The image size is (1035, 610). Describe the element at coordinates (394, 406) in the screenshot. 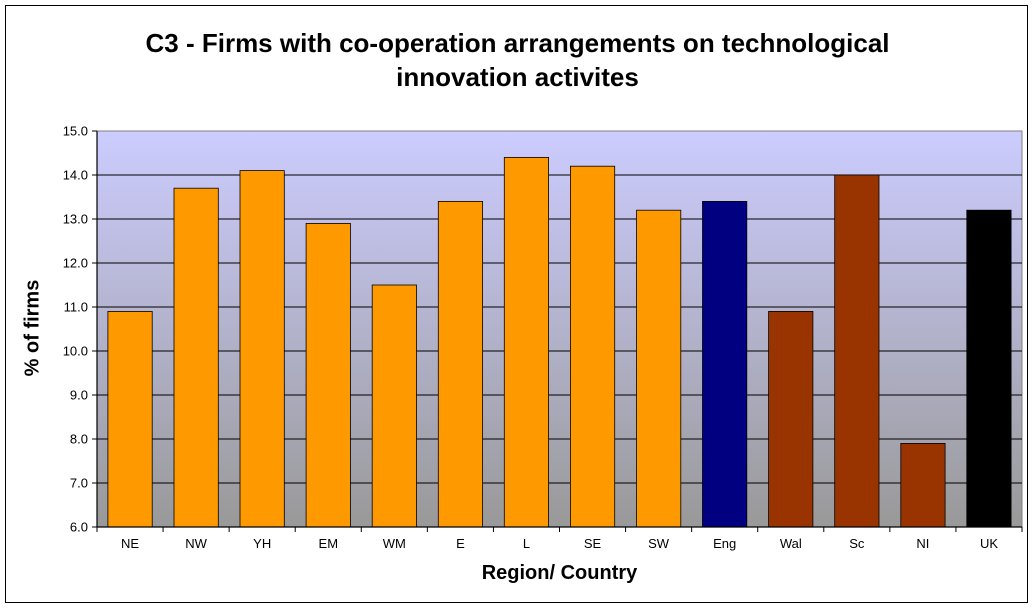

I see `bar-wm` at that location.